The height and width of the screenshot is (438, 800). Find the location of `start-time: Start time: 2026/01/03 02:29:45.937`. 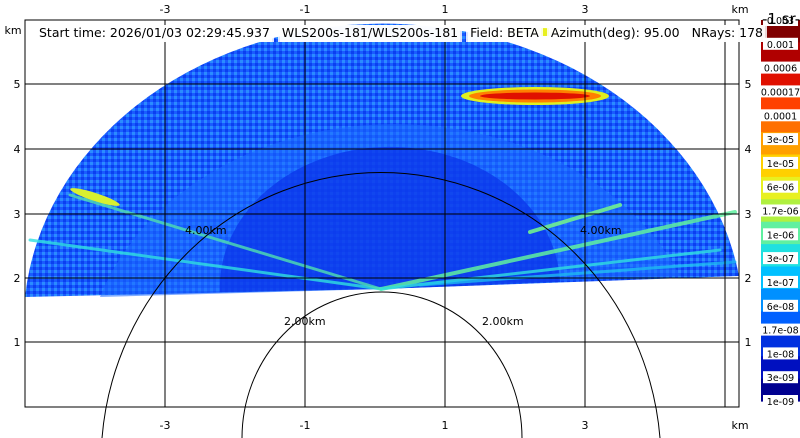

start-time: Start time: 2026/01/03 02:29:45.937 is located at coordinates (154, 33).